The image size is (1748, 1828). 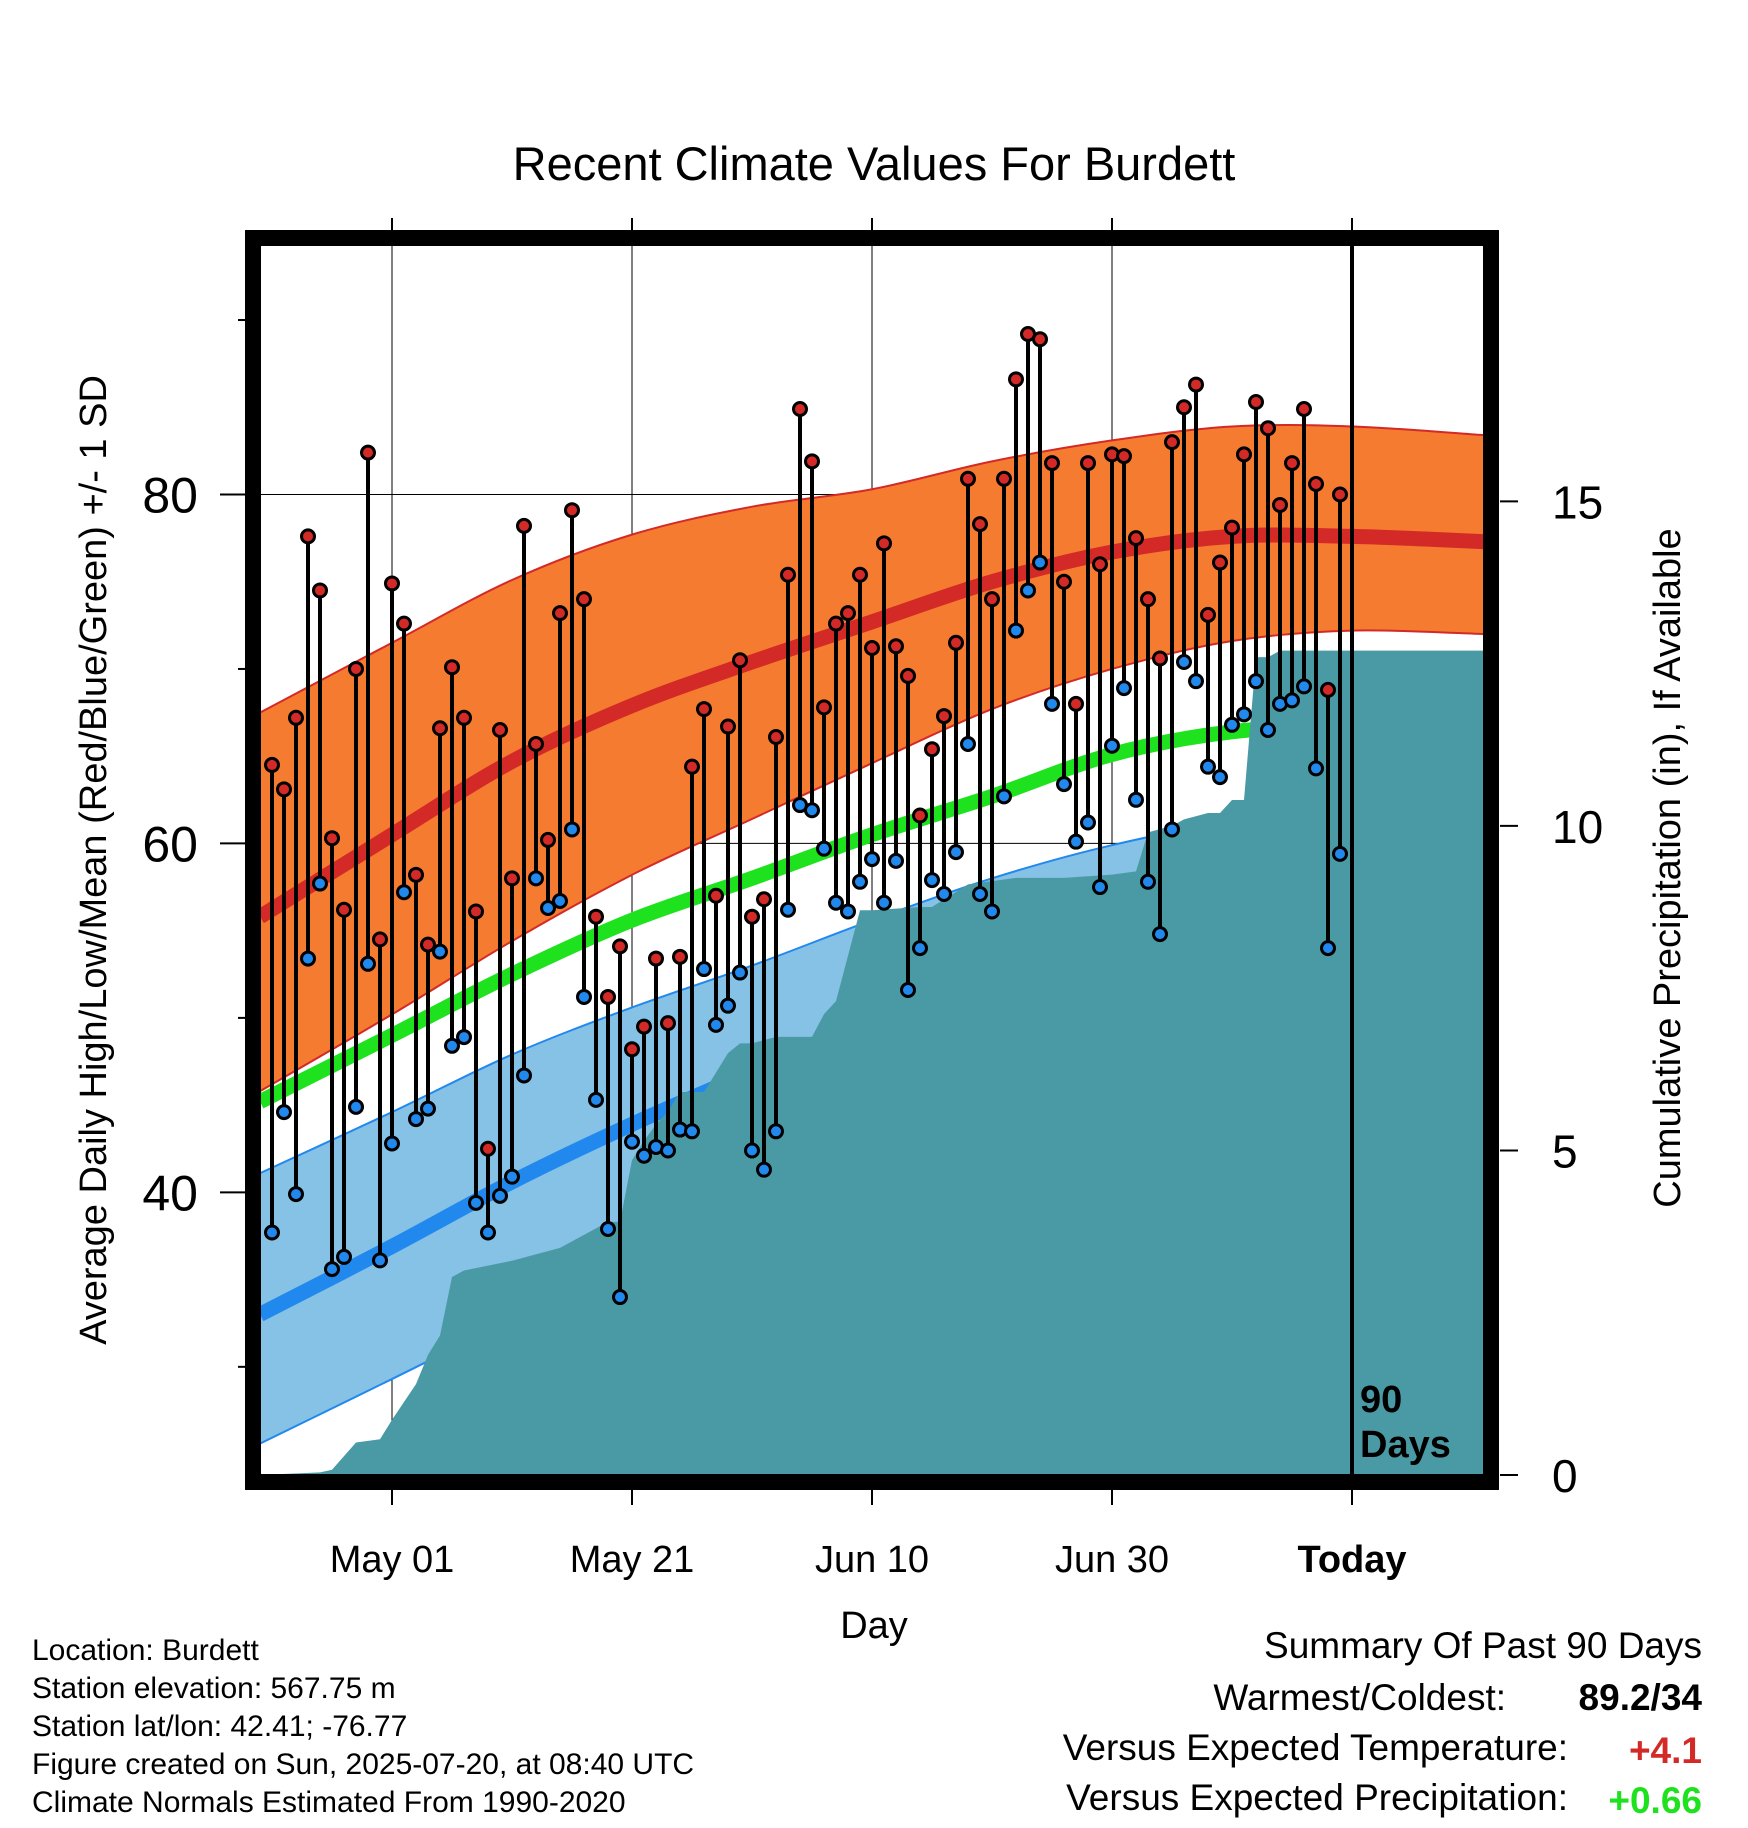 What do you see at coordinates (1665, 1750) in the screenshot?
I see `summary-temp-value: +4.1` at bounding box center [1665, 1750].